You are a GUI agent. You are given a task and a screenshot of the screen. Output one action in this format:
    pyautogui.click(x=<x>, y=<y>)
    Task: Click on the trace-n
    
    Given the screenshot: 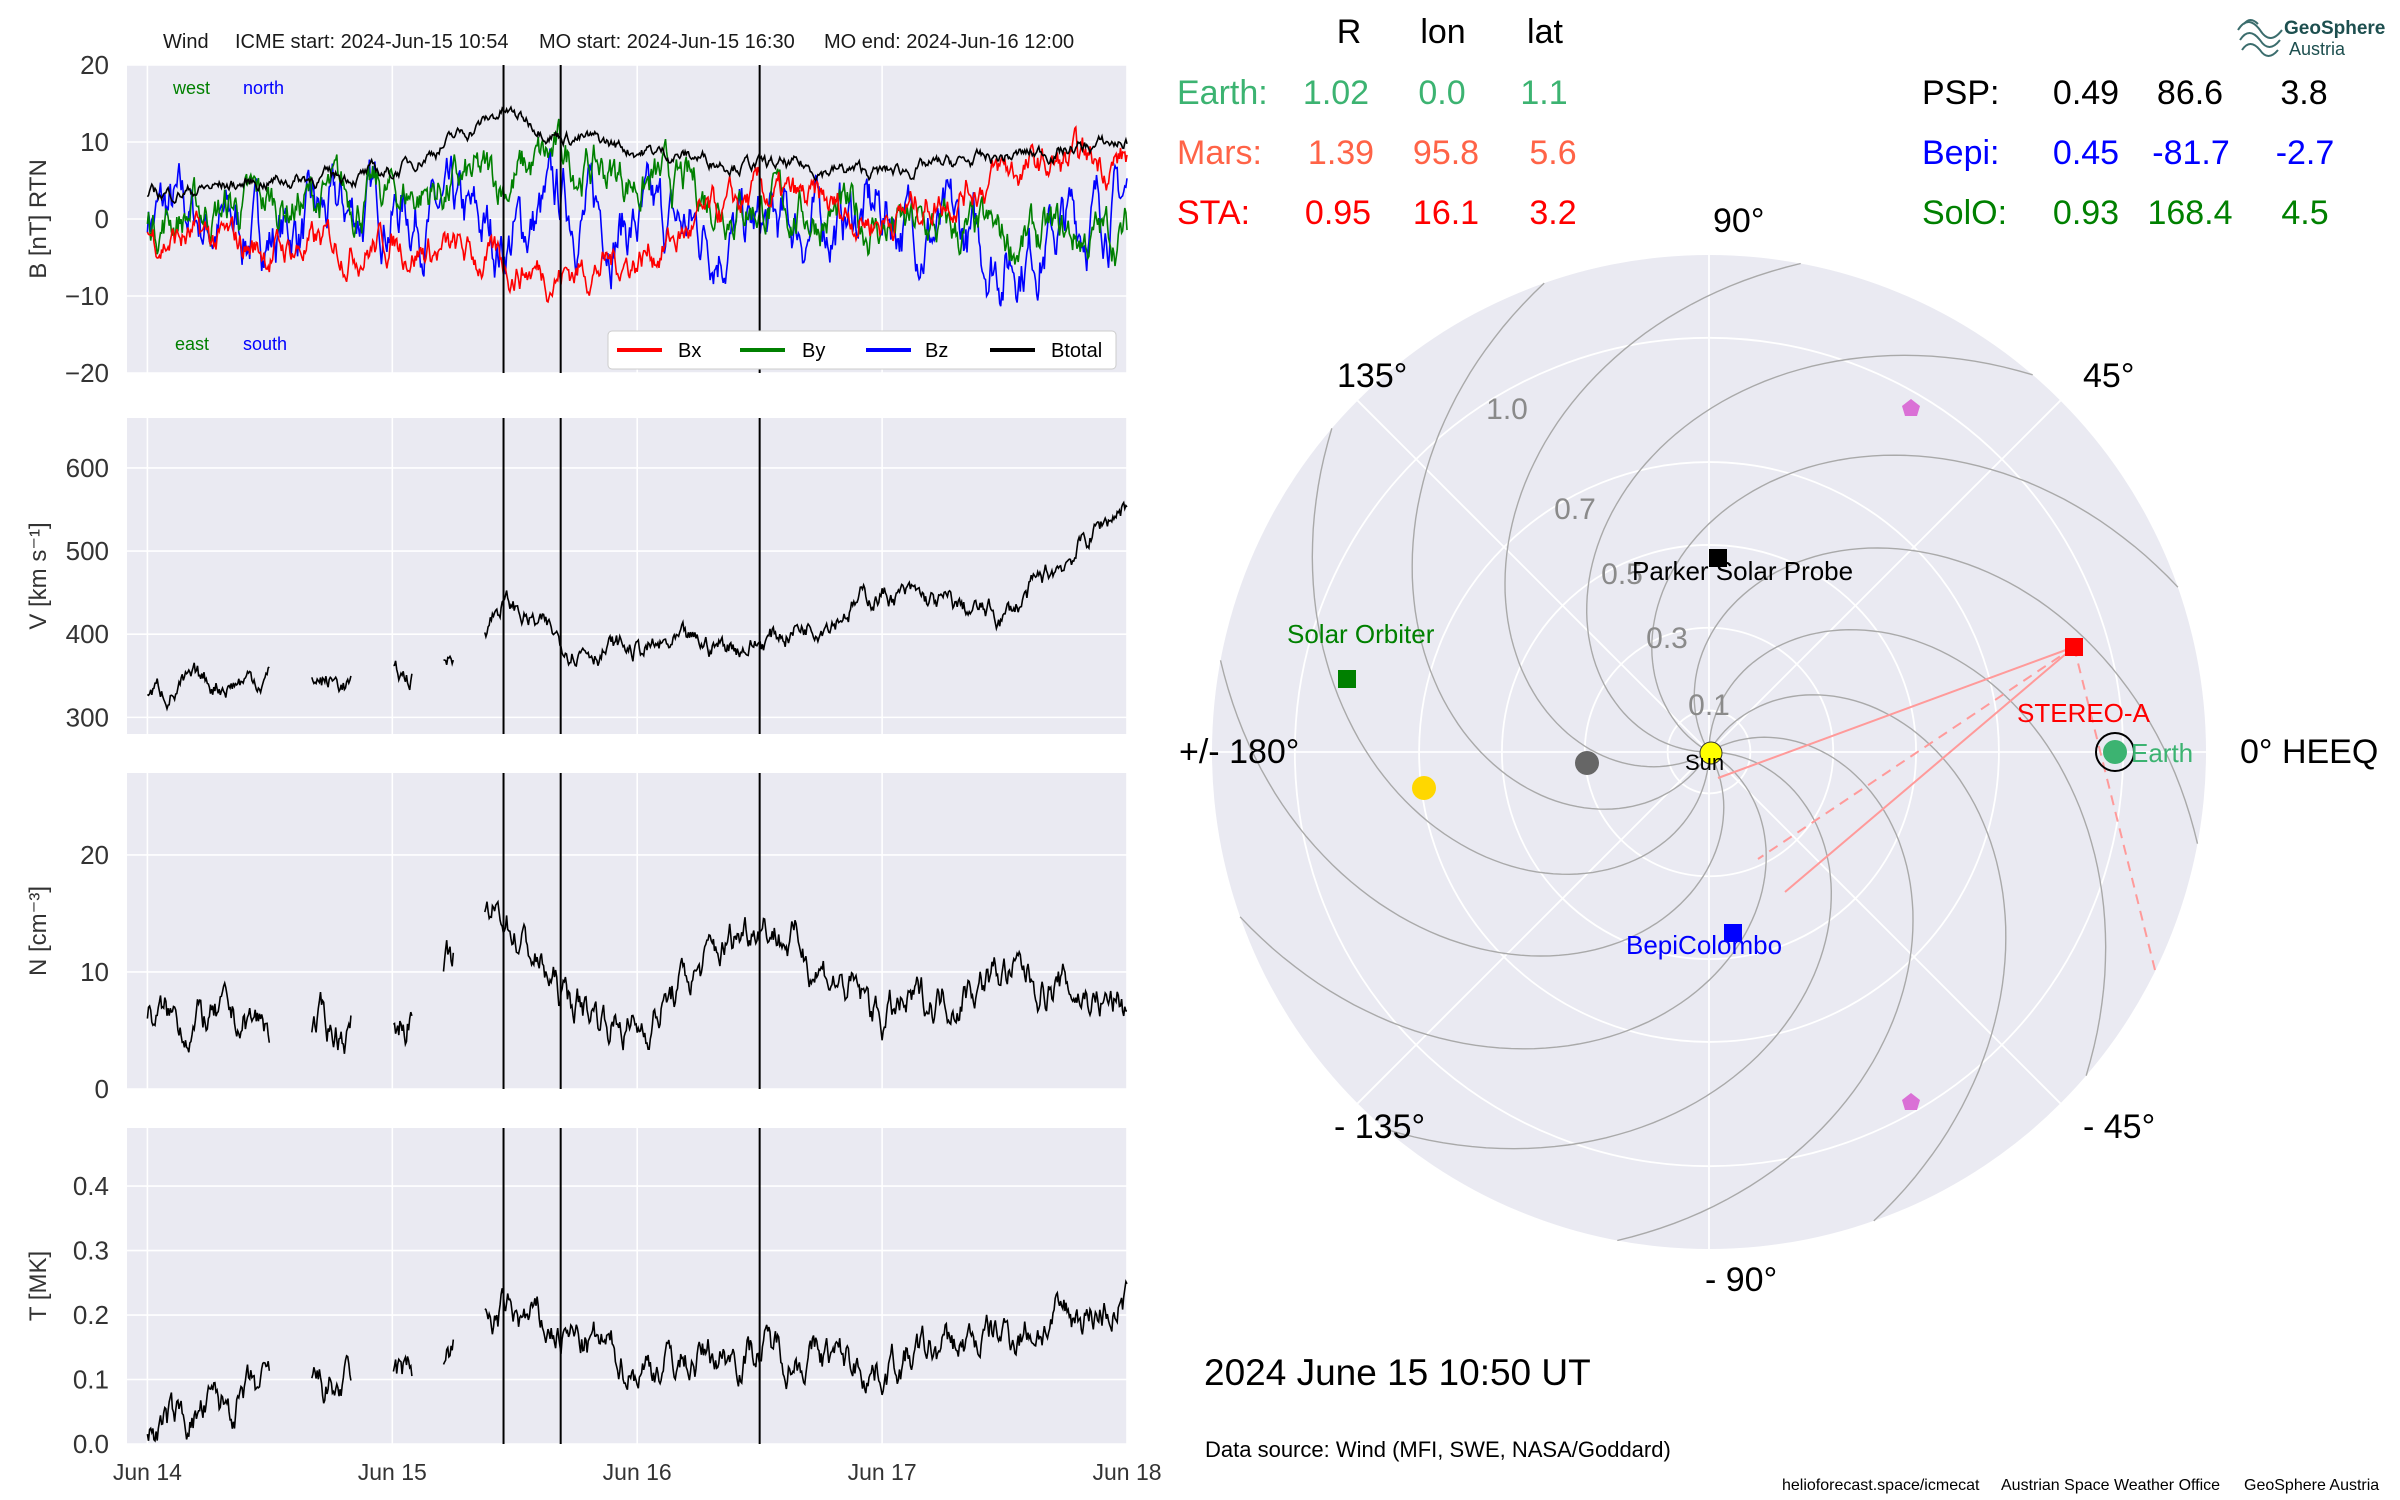 What is the action you would take?
    pyautogui.click(x=637, y=976)
    